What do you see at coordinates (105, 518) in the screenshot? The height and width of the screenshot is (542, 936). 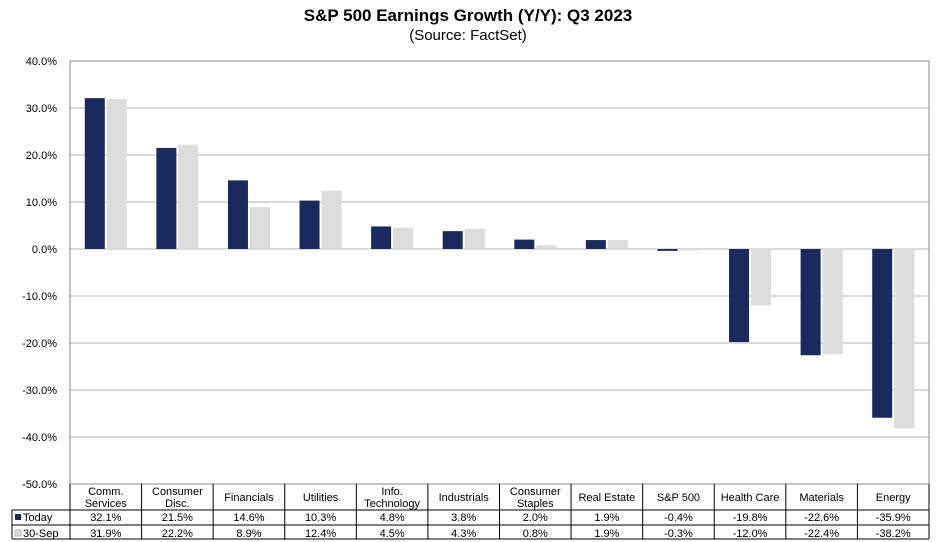 I see `data-label: 32.1%` at bounding box center [105, 518].